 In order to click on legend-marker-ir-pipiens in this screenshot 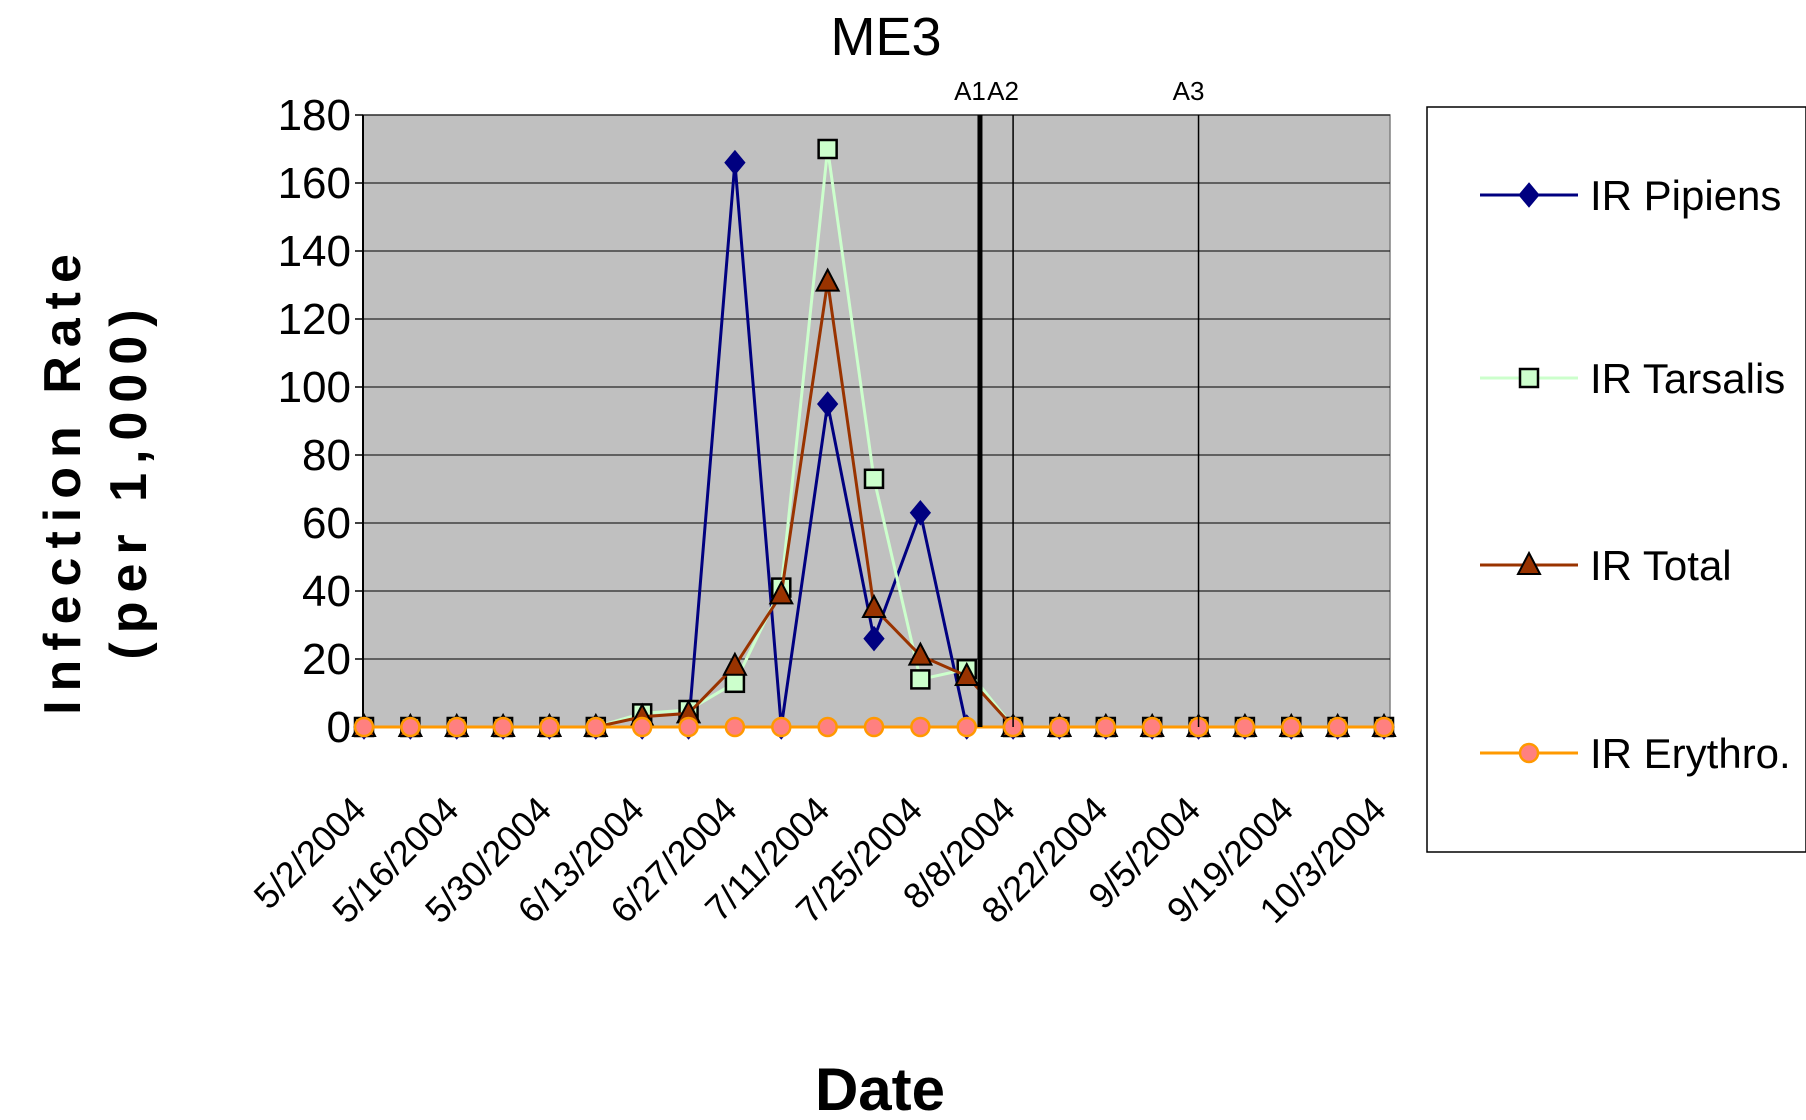, I will do `click(1529, 195)`.